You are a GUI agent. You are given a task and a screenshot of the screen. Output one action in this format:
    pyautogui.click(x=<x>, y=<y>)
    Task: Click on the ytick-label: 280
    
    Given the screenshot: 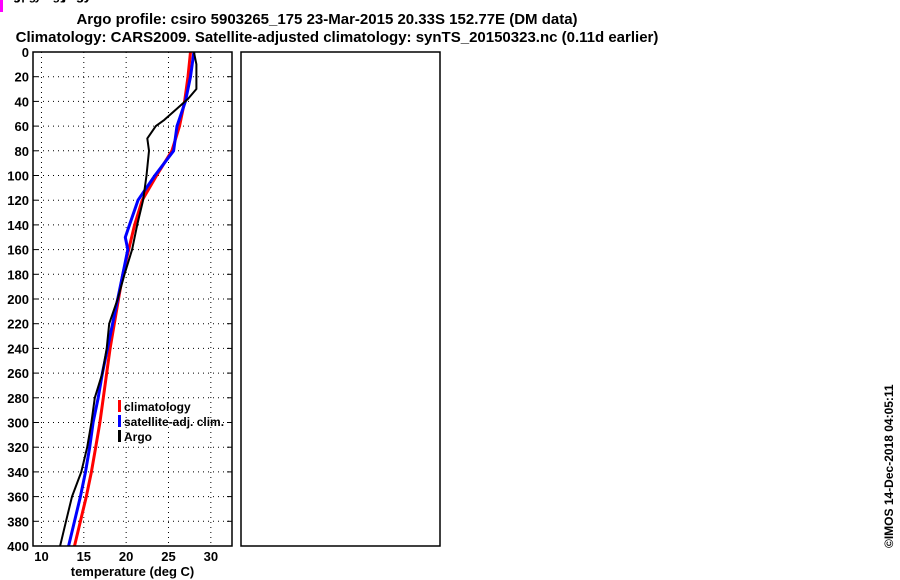 What is the action you would take?
    pyautogui.click(x=18, y=398)
    